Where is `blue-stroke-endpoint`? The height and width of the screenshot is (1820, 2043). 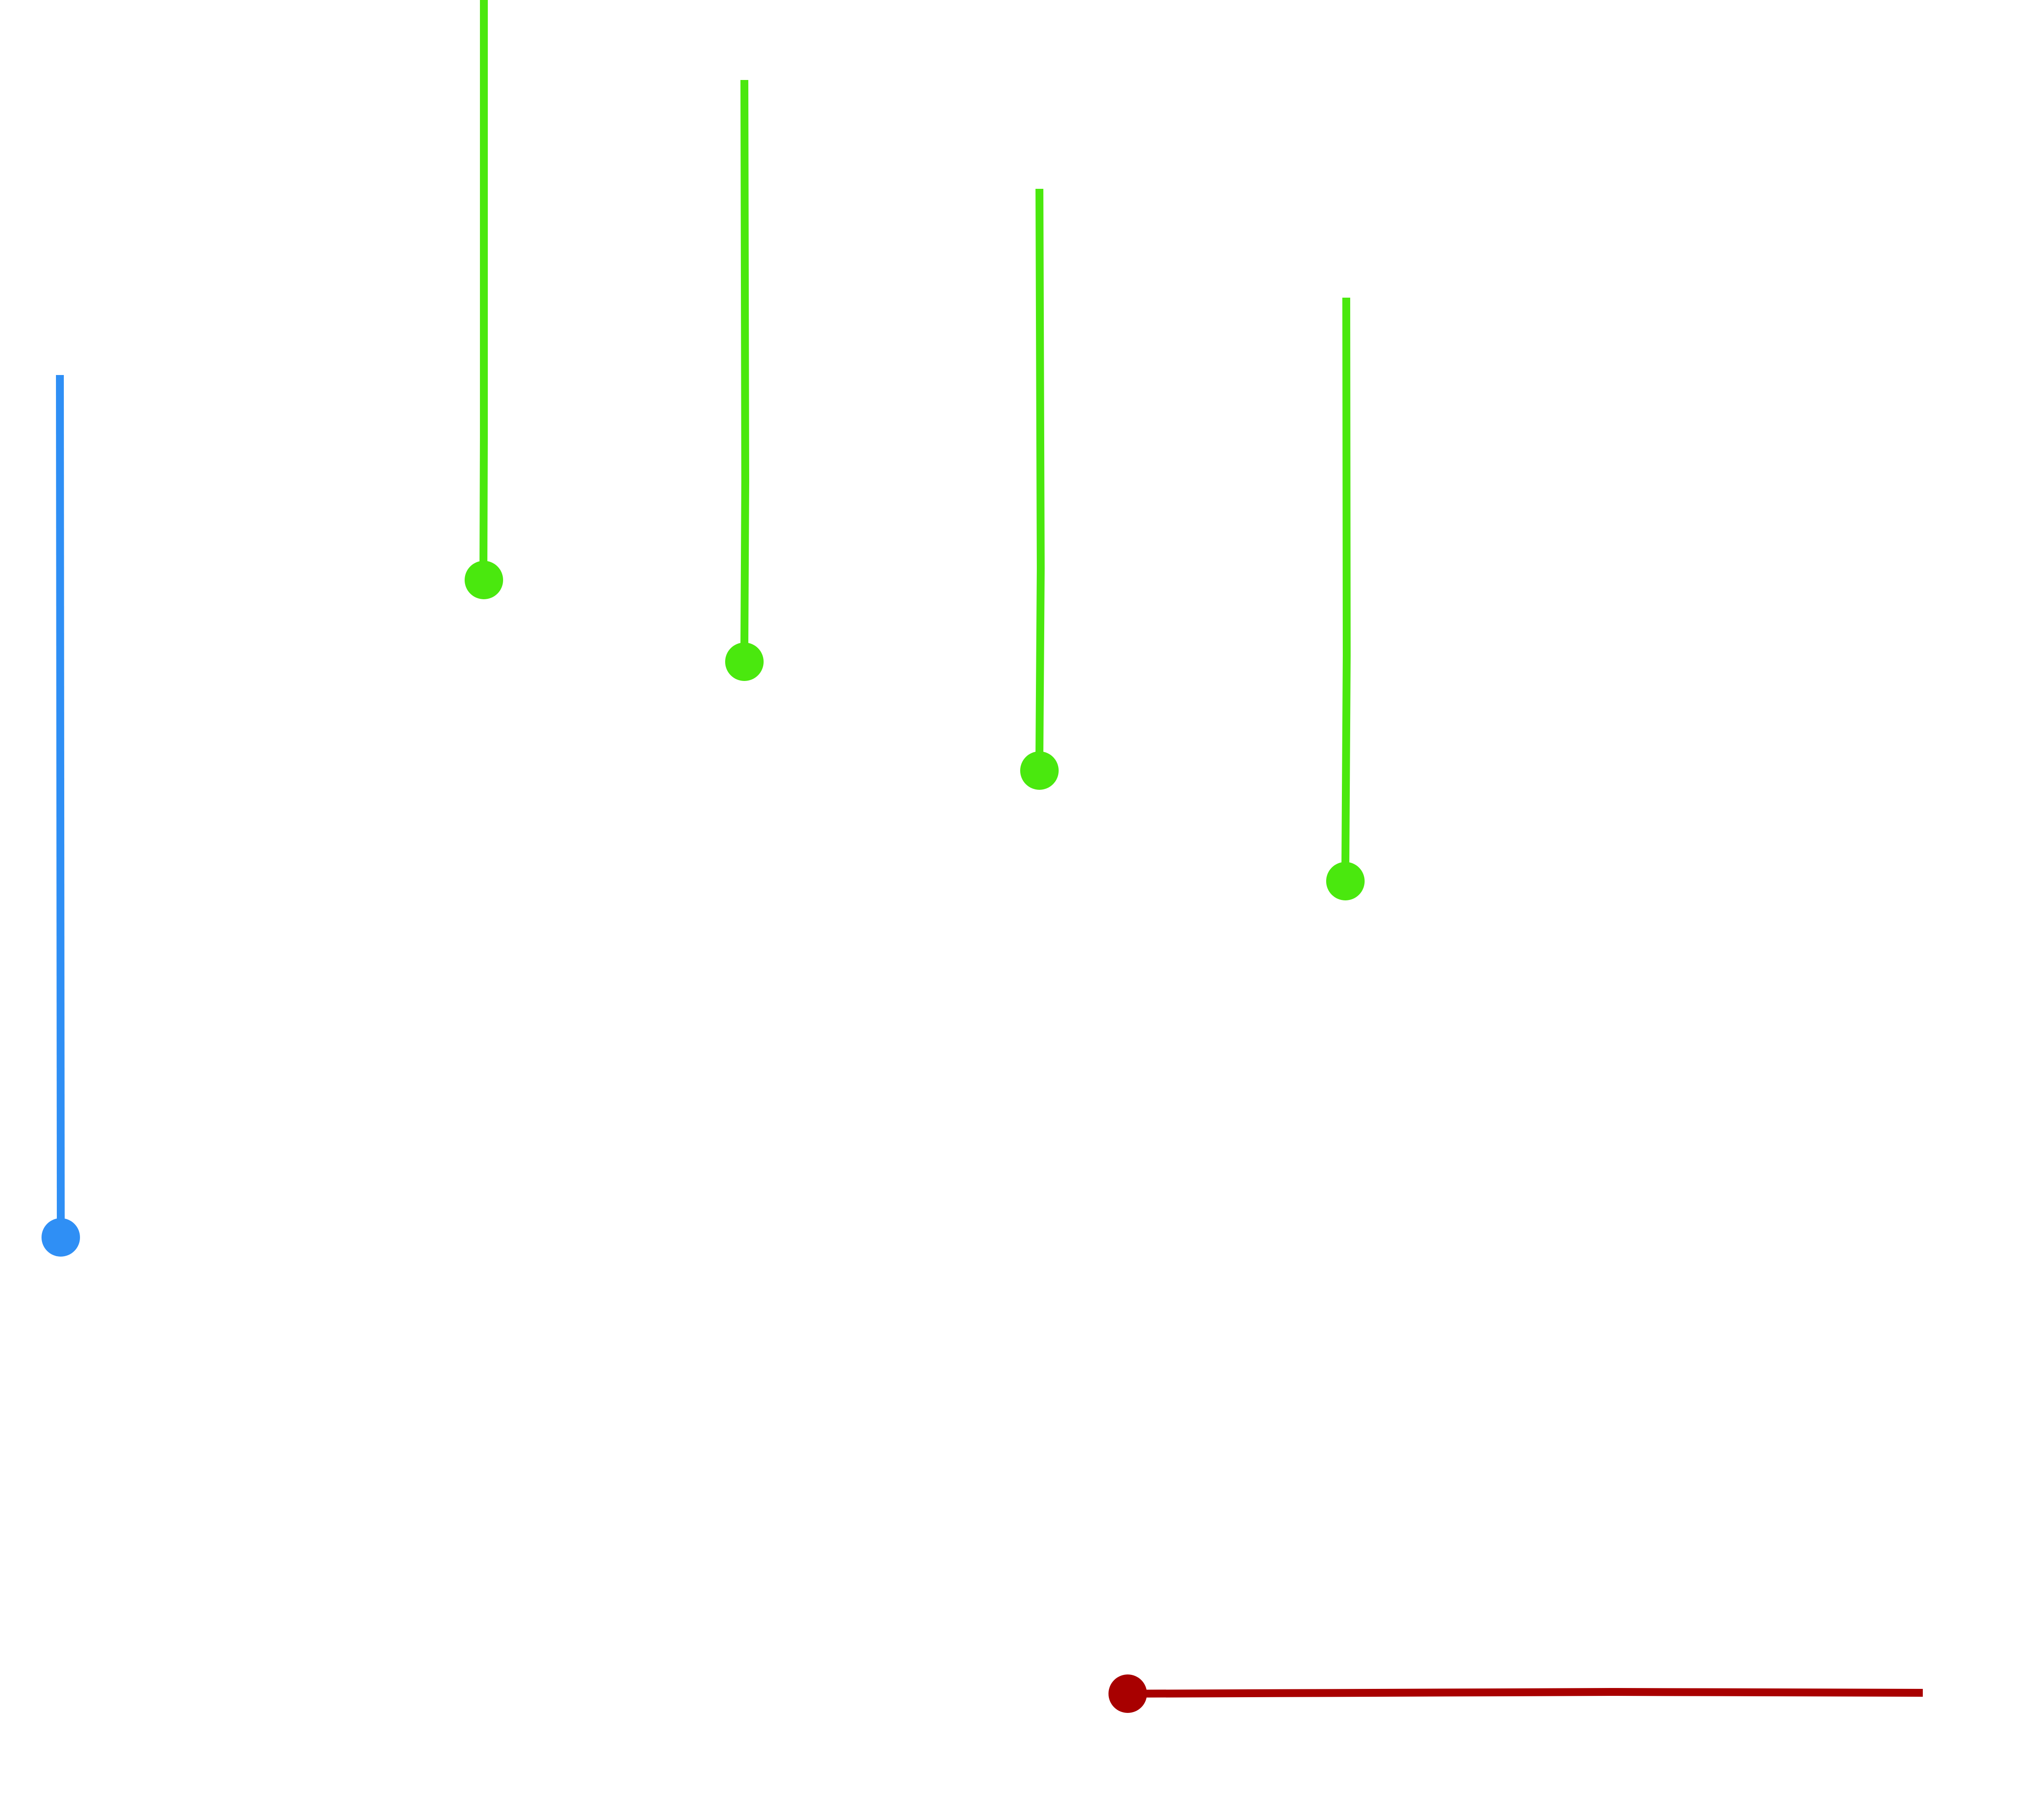
blue-stroke-endpoint is located at coordinates (61, 1237).